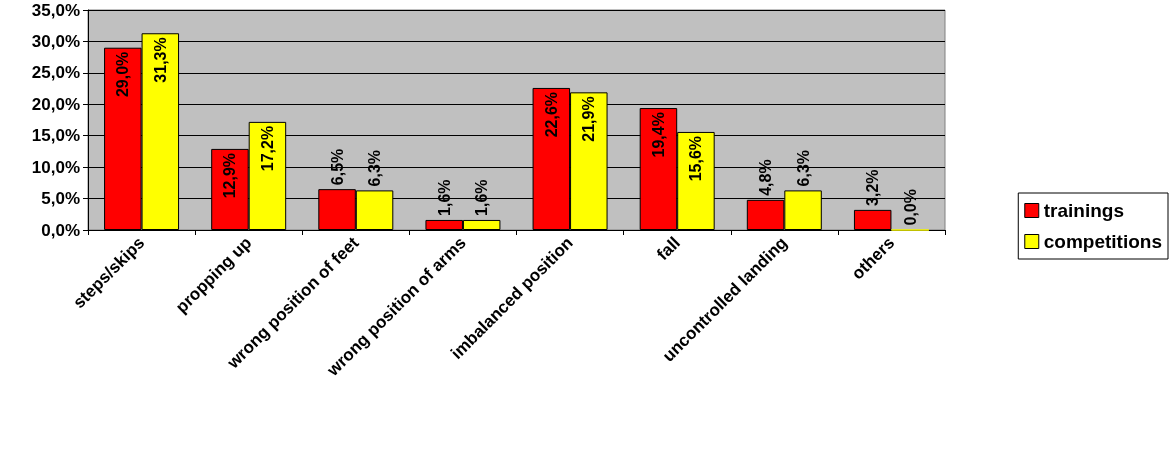  Describe the element at coordinates (873, 187) in the screenshot. I see `data-label: 3,2%` at that location.